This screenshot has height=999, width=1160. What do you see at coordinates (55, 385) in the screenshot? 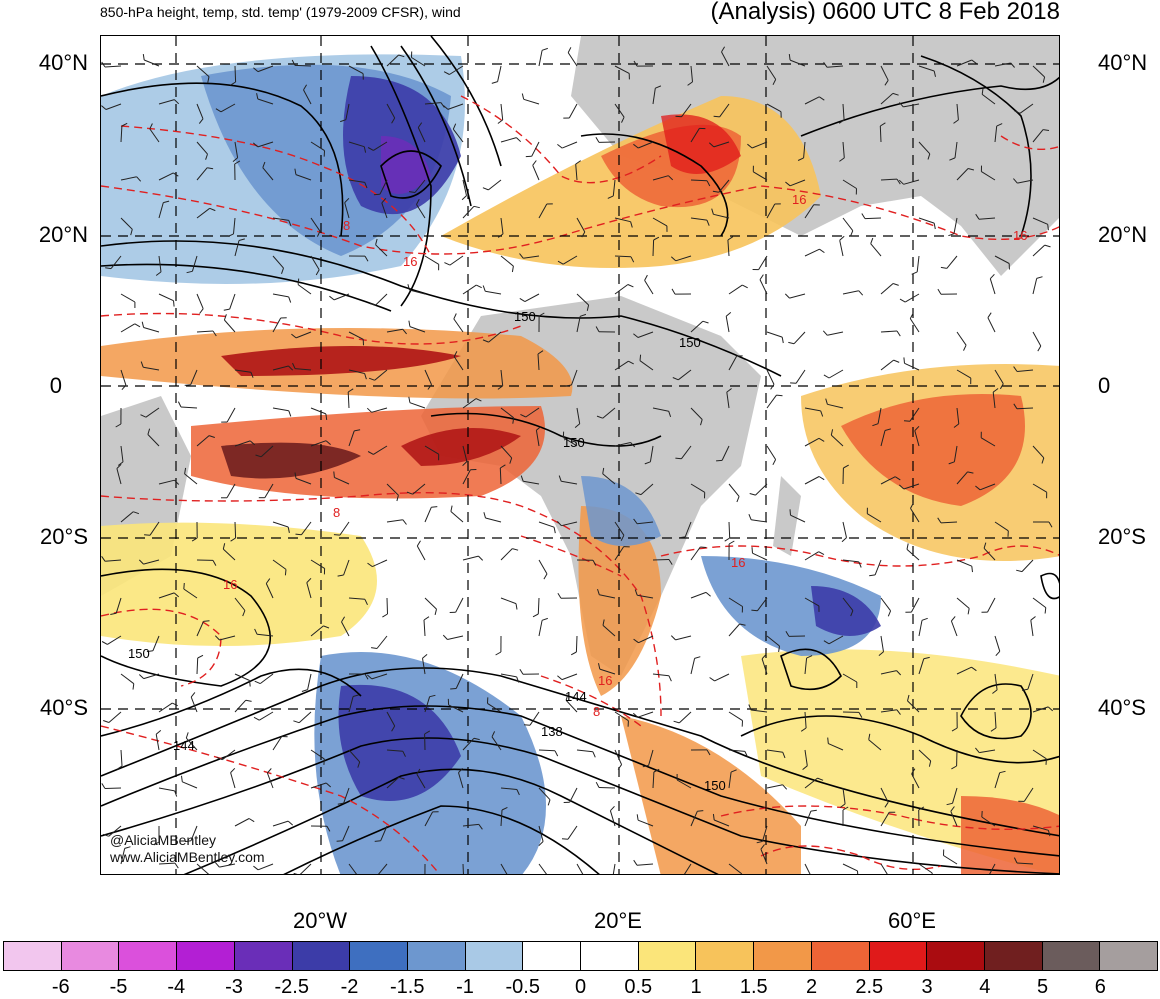
I see `lat-label-left: 0` at bounding box center [55, 385].